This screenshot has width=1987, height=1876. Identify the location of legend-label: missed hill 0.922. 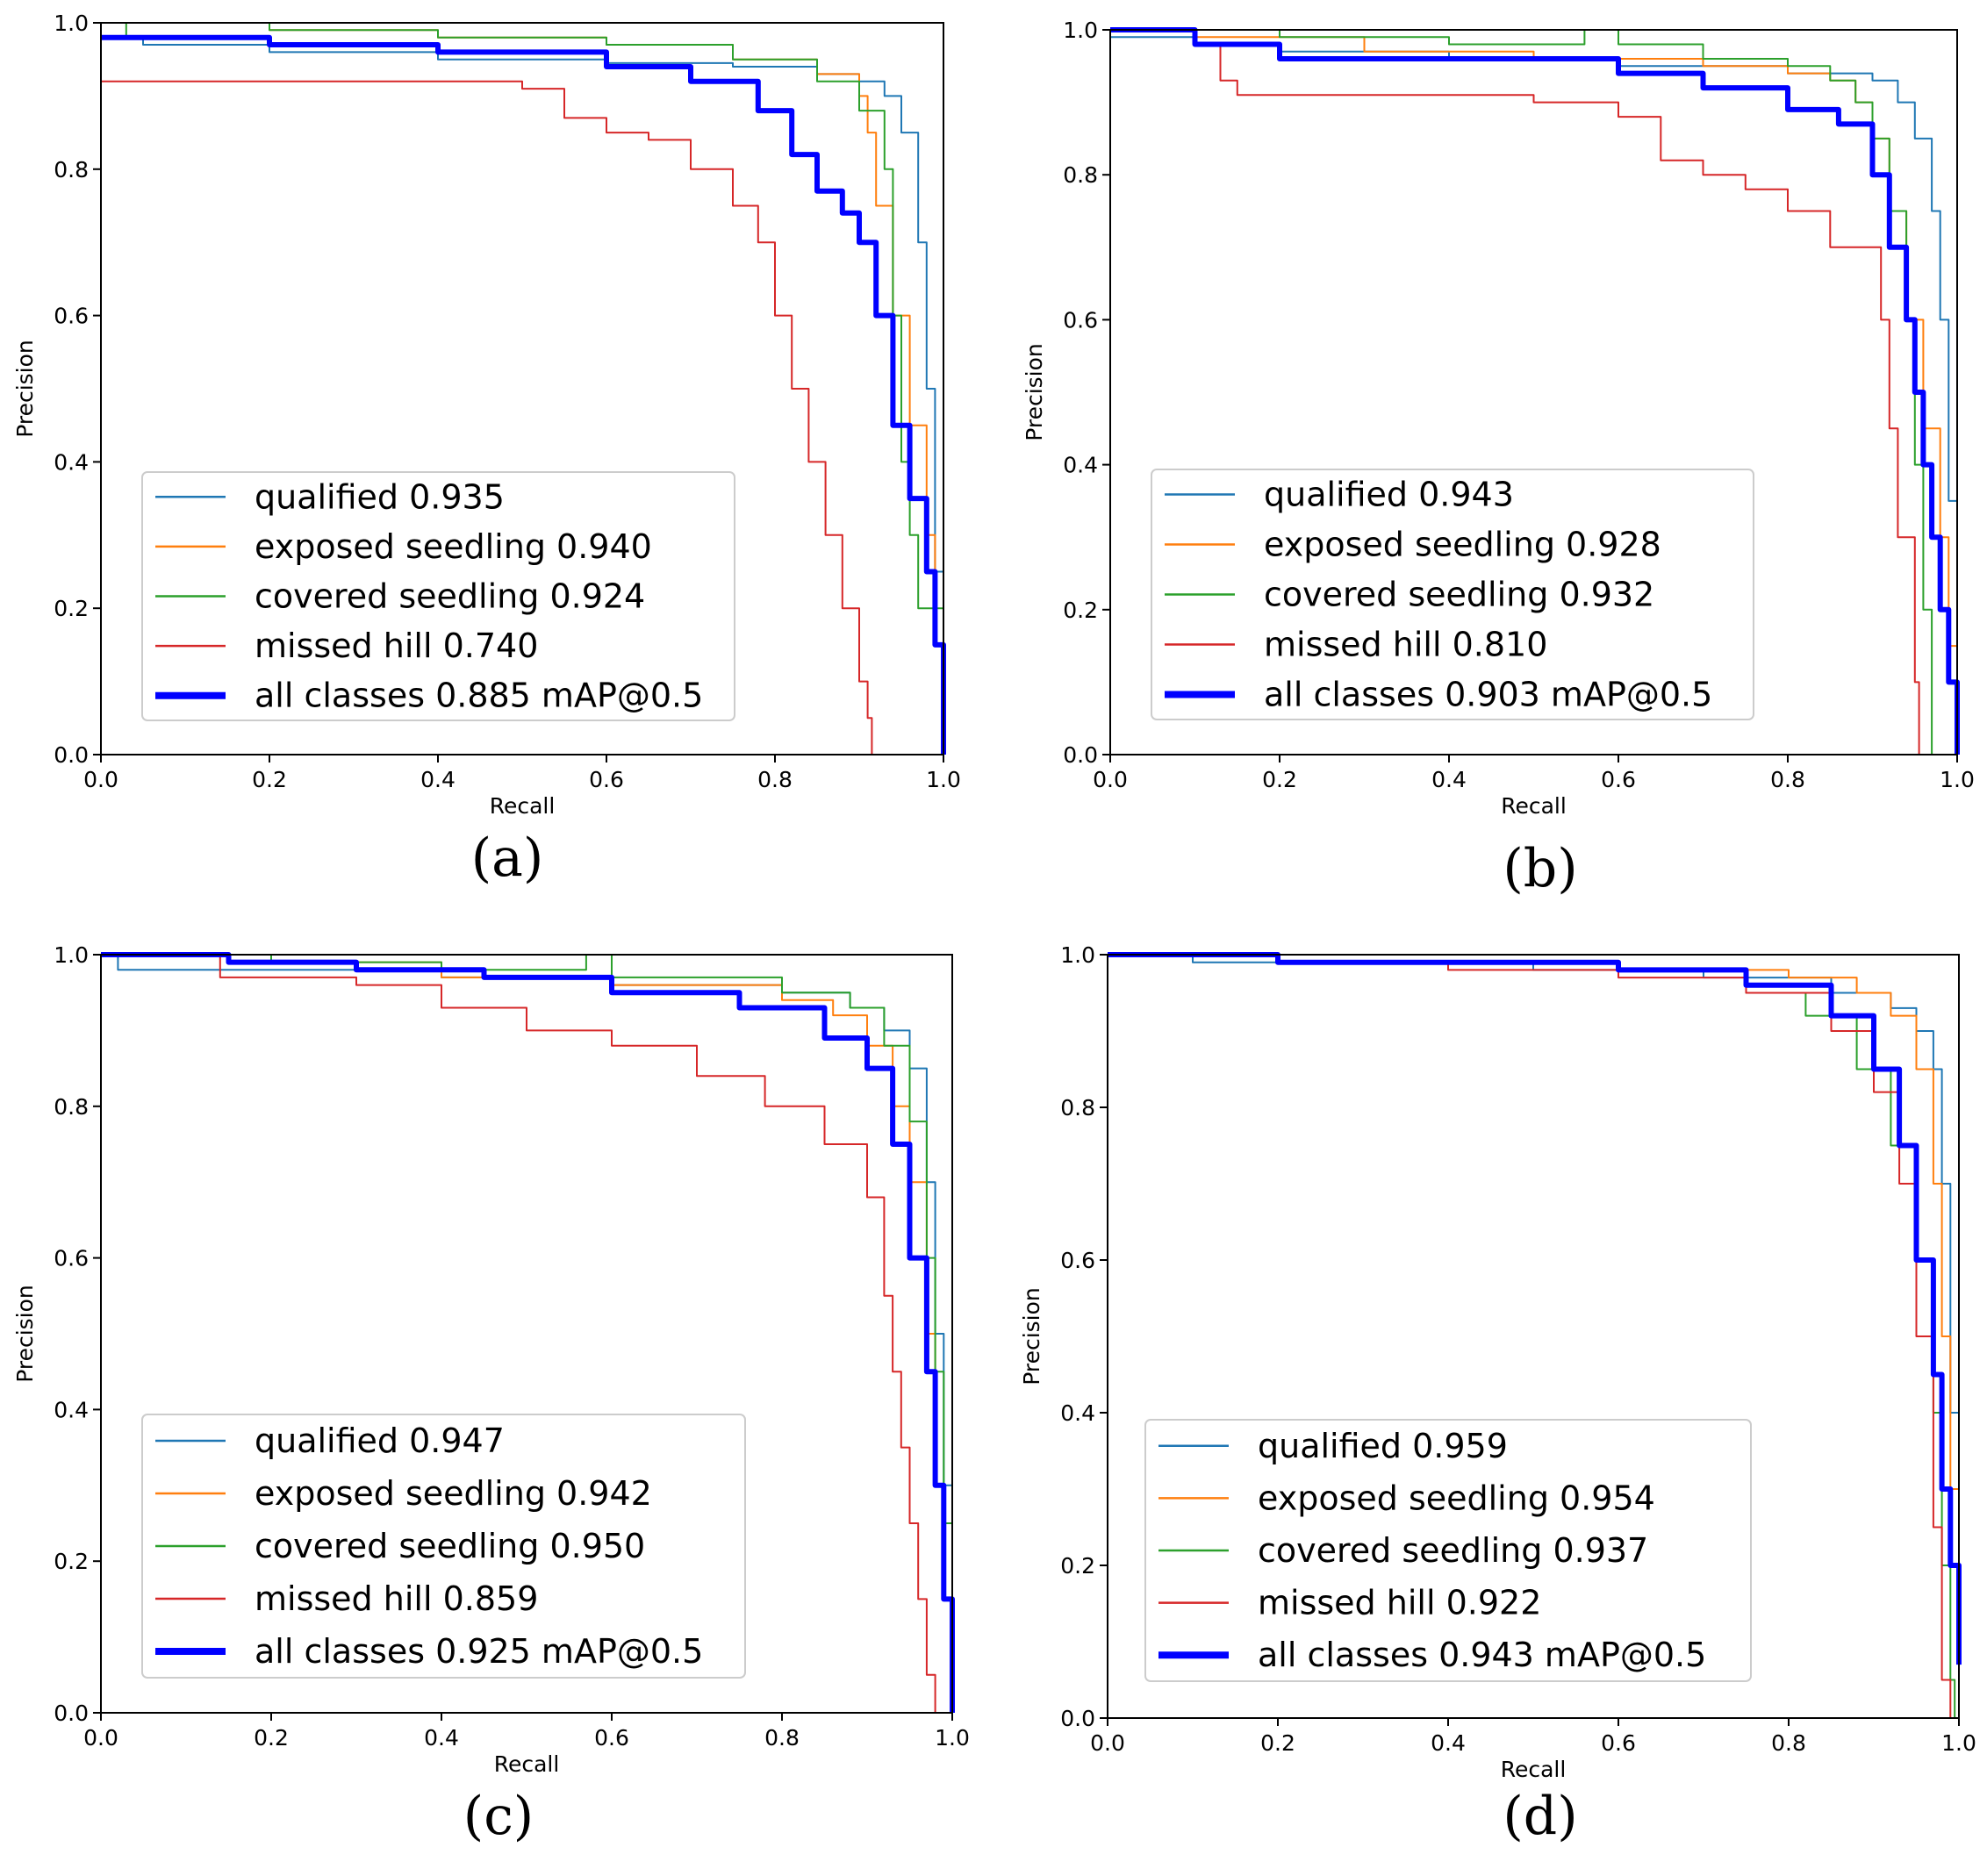
(1399, 1603).